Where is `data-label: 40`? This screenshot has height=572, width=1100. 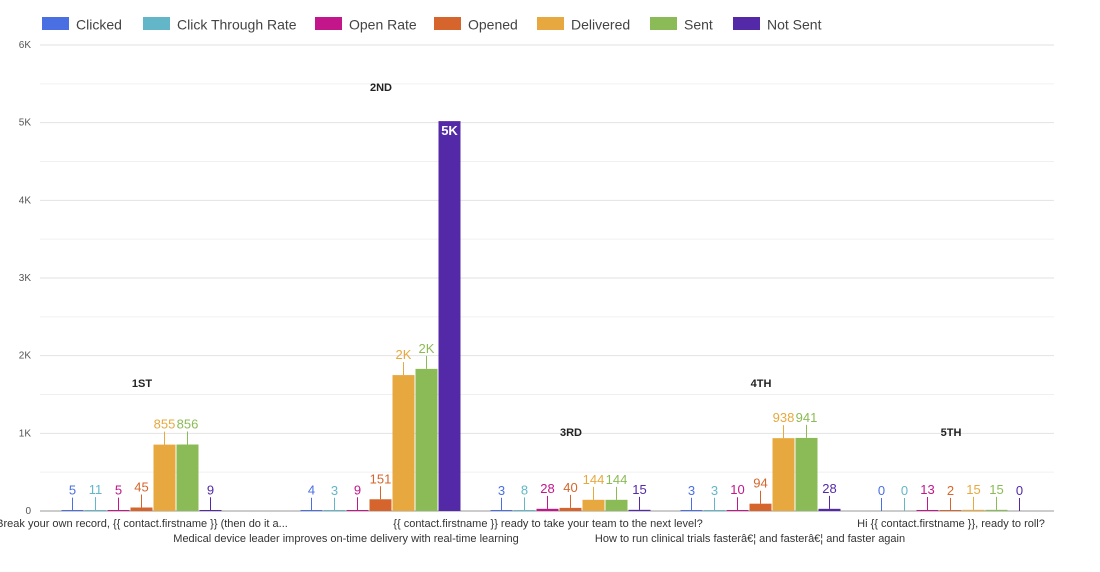
data-label: 40 is located at coordinates (570, 487).